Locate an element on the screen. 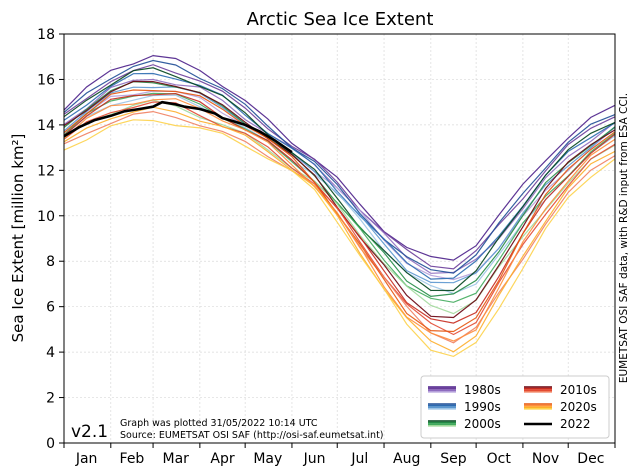 The height and width of the screenshot is (473, 640). y-tick-label: 18 is located at coordinates (46, 35).